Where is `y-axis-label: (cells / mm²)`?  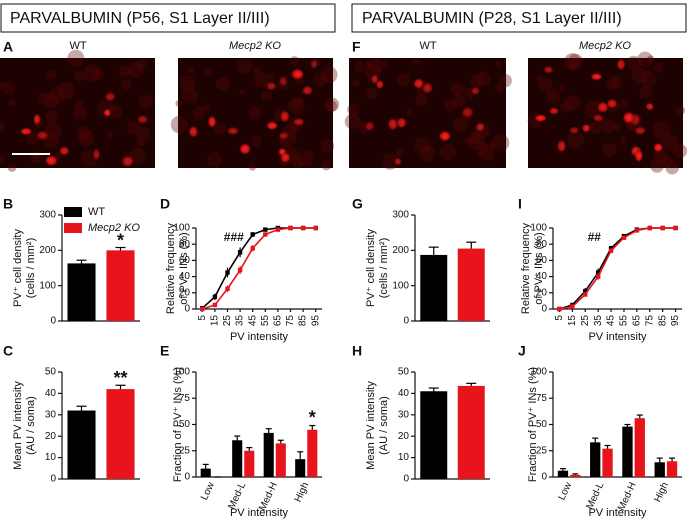
y-axis-label: (cells / mm²) is located at coordinates (31, 268).